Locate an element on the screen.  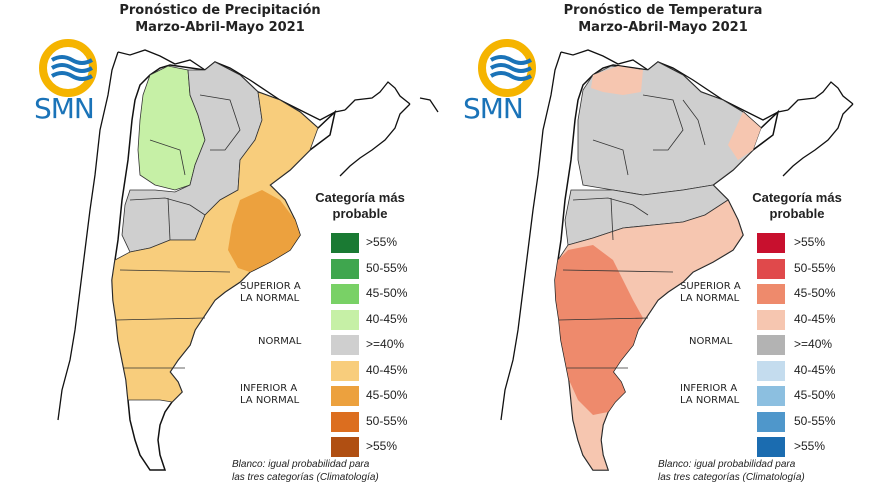
precipitation-title-line1: Pronóstico de Precipitación is located at coordinates (220, 10).